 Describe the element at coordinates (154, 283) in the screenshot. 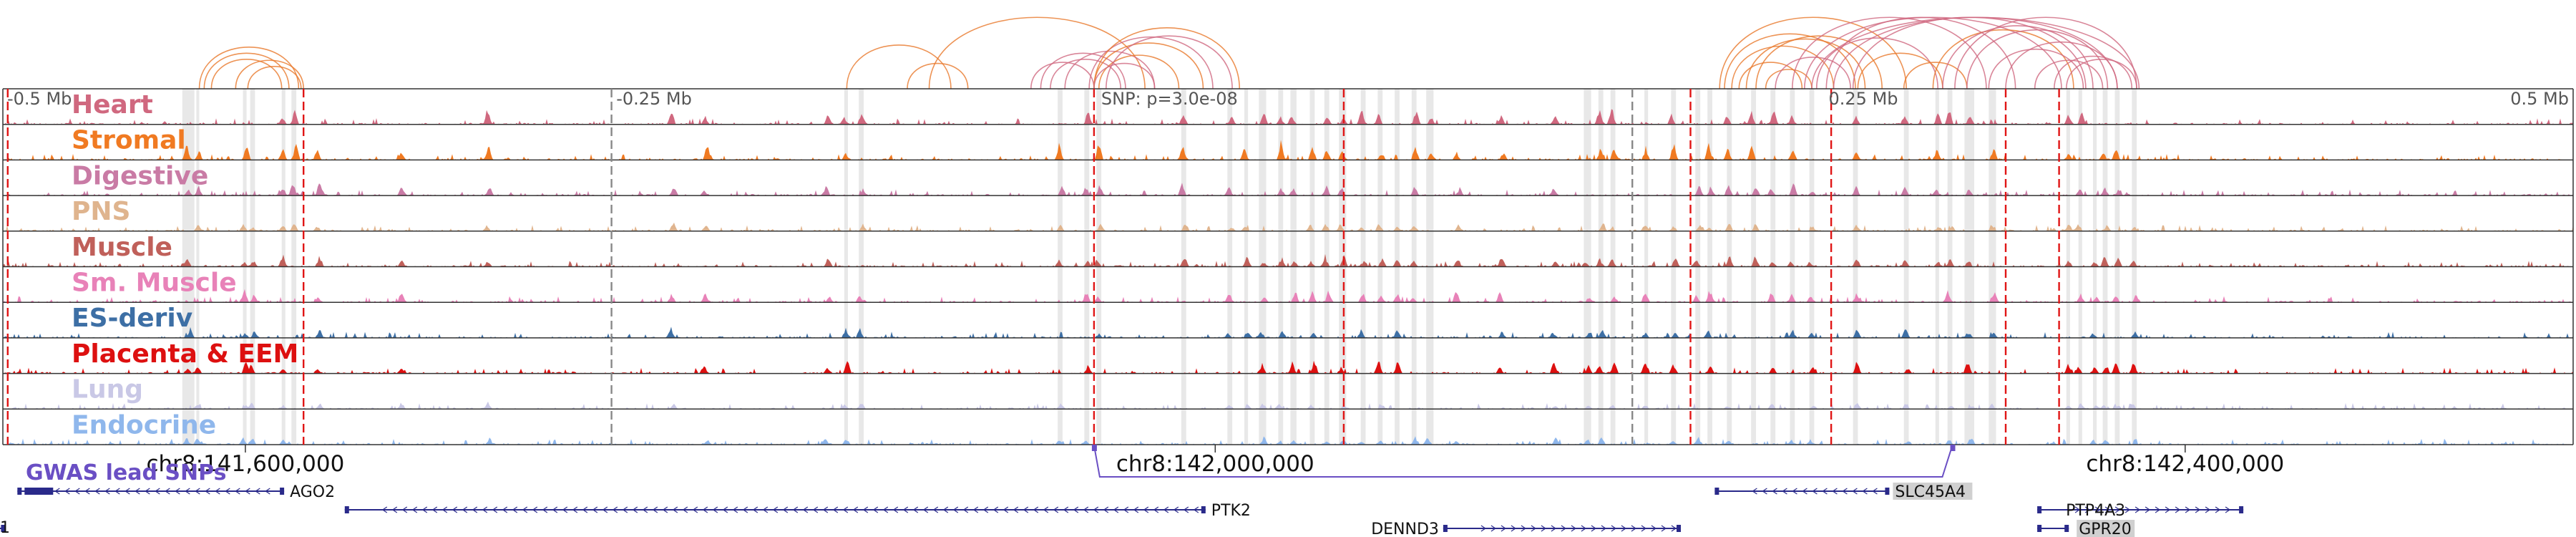

I see `track-label: Sm. Muscle` at that location.